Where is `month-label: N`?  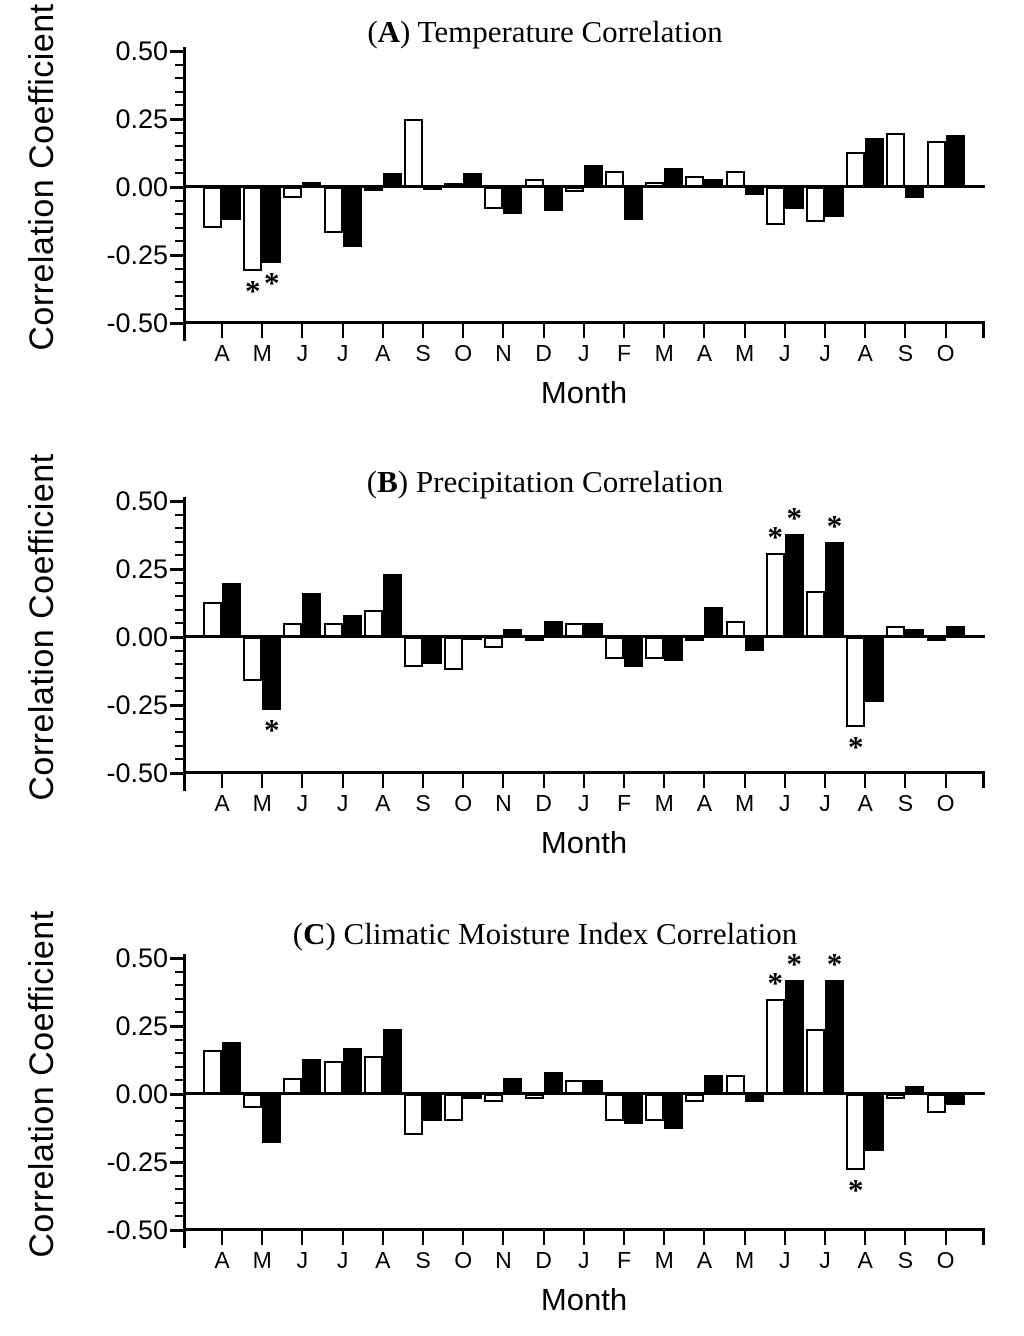 month-label: N is located at coordinates (503, 803).